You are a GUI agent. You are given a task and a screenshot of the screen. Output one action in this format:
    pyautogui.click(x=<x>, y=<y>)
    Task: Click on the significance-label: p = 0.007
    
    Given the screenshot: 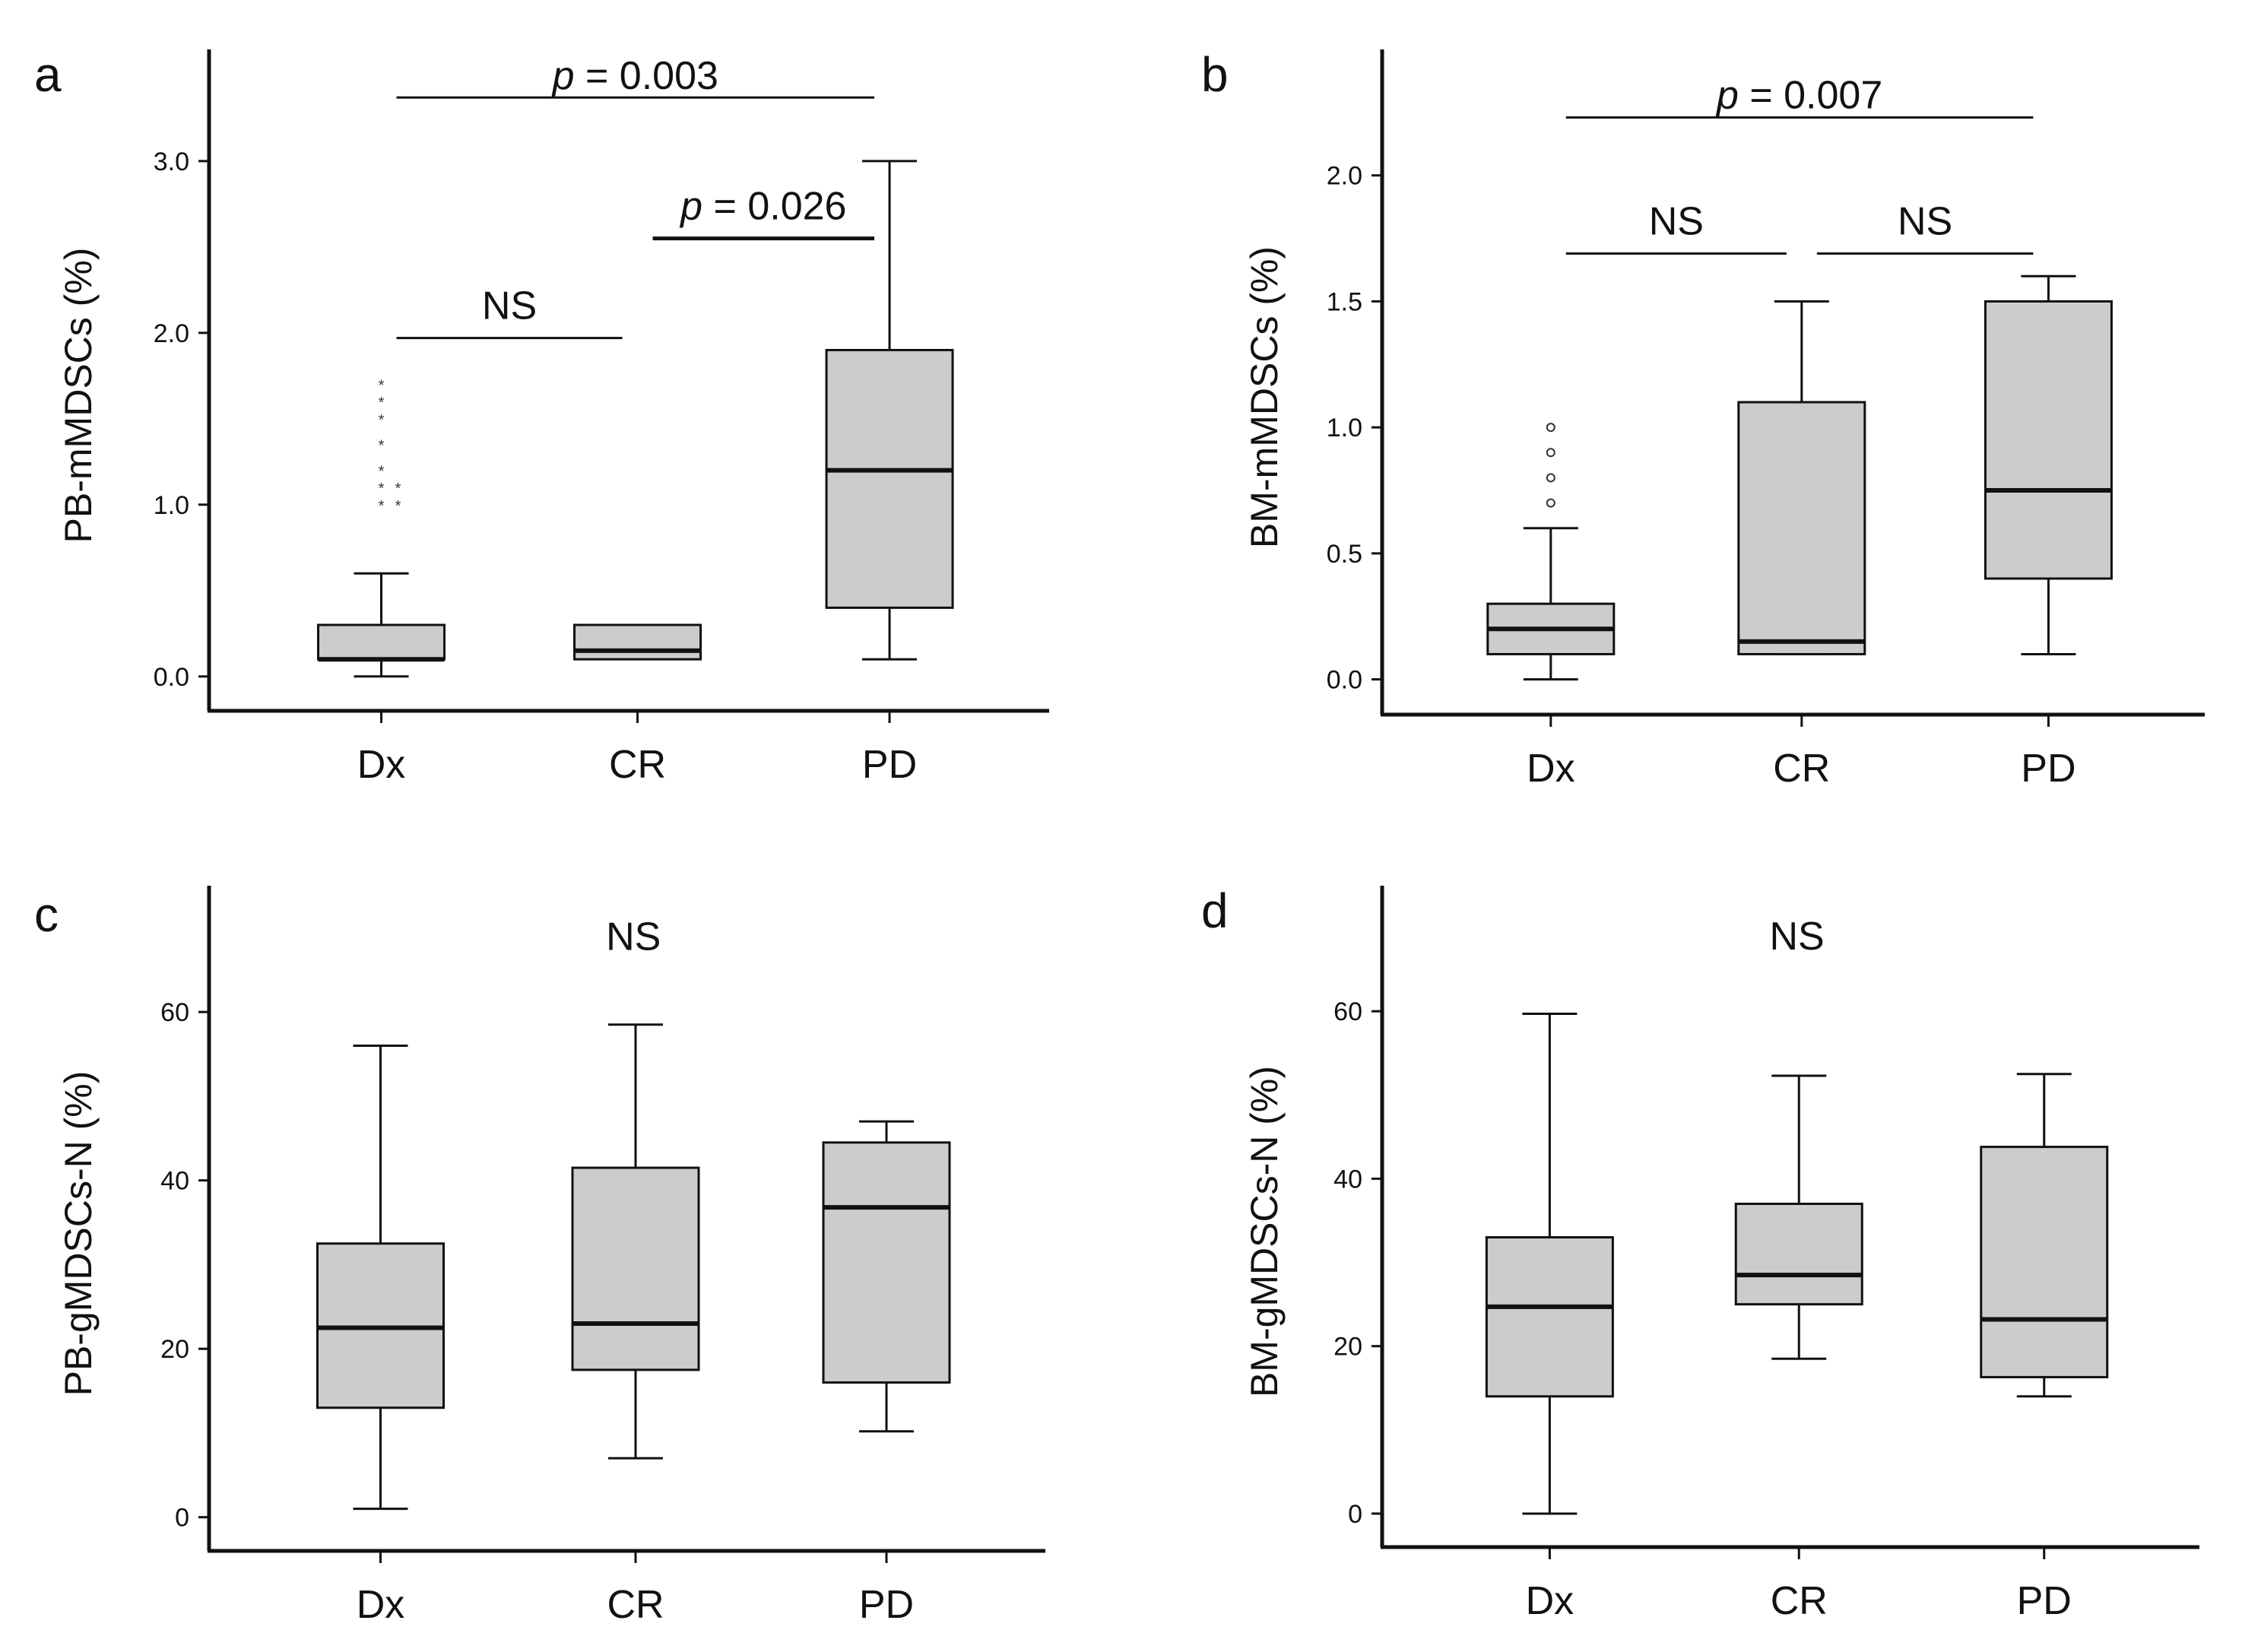 What is the action you would take?
    pyautogui.click(x=1798, y=96)
    